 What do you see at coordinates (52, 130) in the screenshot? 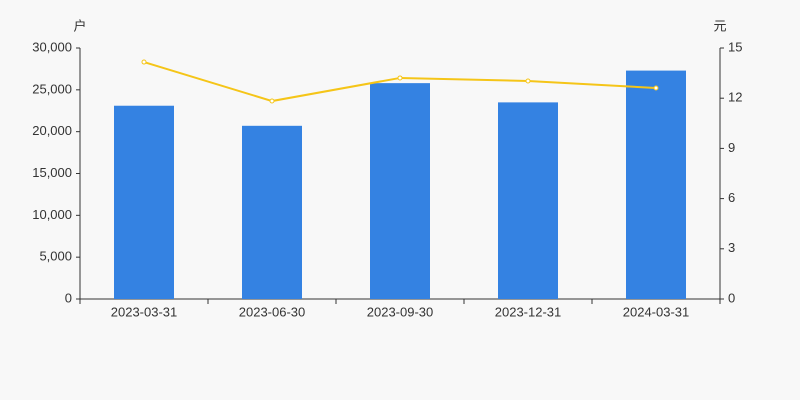
I see `y-tick-label: 20,000` at bounding box center [52, 130].